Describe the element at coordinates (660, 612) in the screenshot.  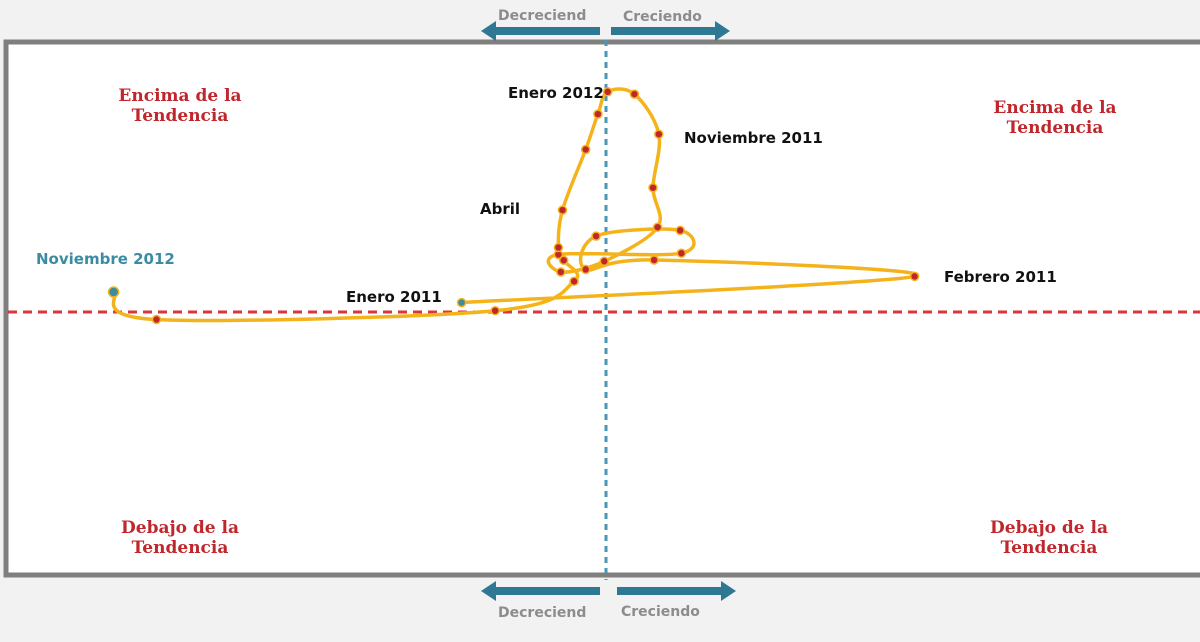
I see `bottom-increasing-label: Creciendo` at that location.